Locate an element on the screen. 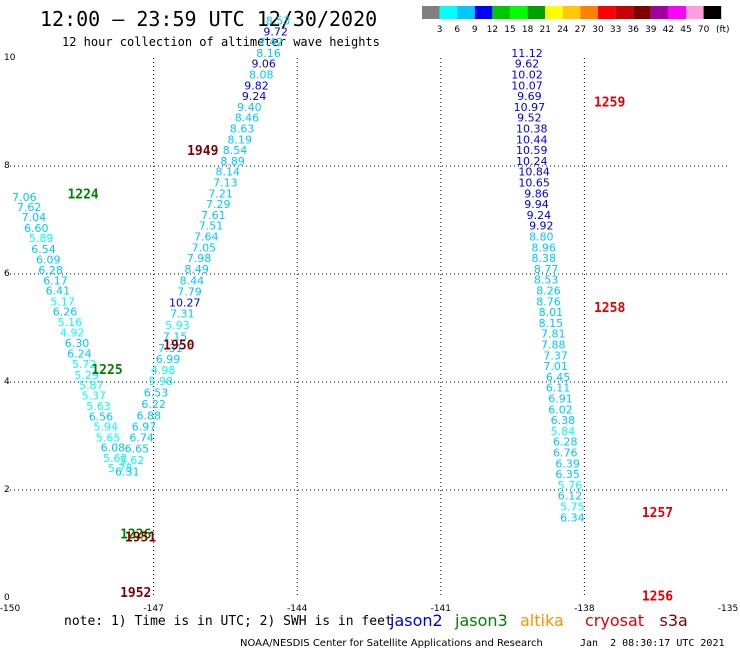 The width and height of the screenshot is (740, 650). time-label: 1257 is located at coordinates (657, 513).